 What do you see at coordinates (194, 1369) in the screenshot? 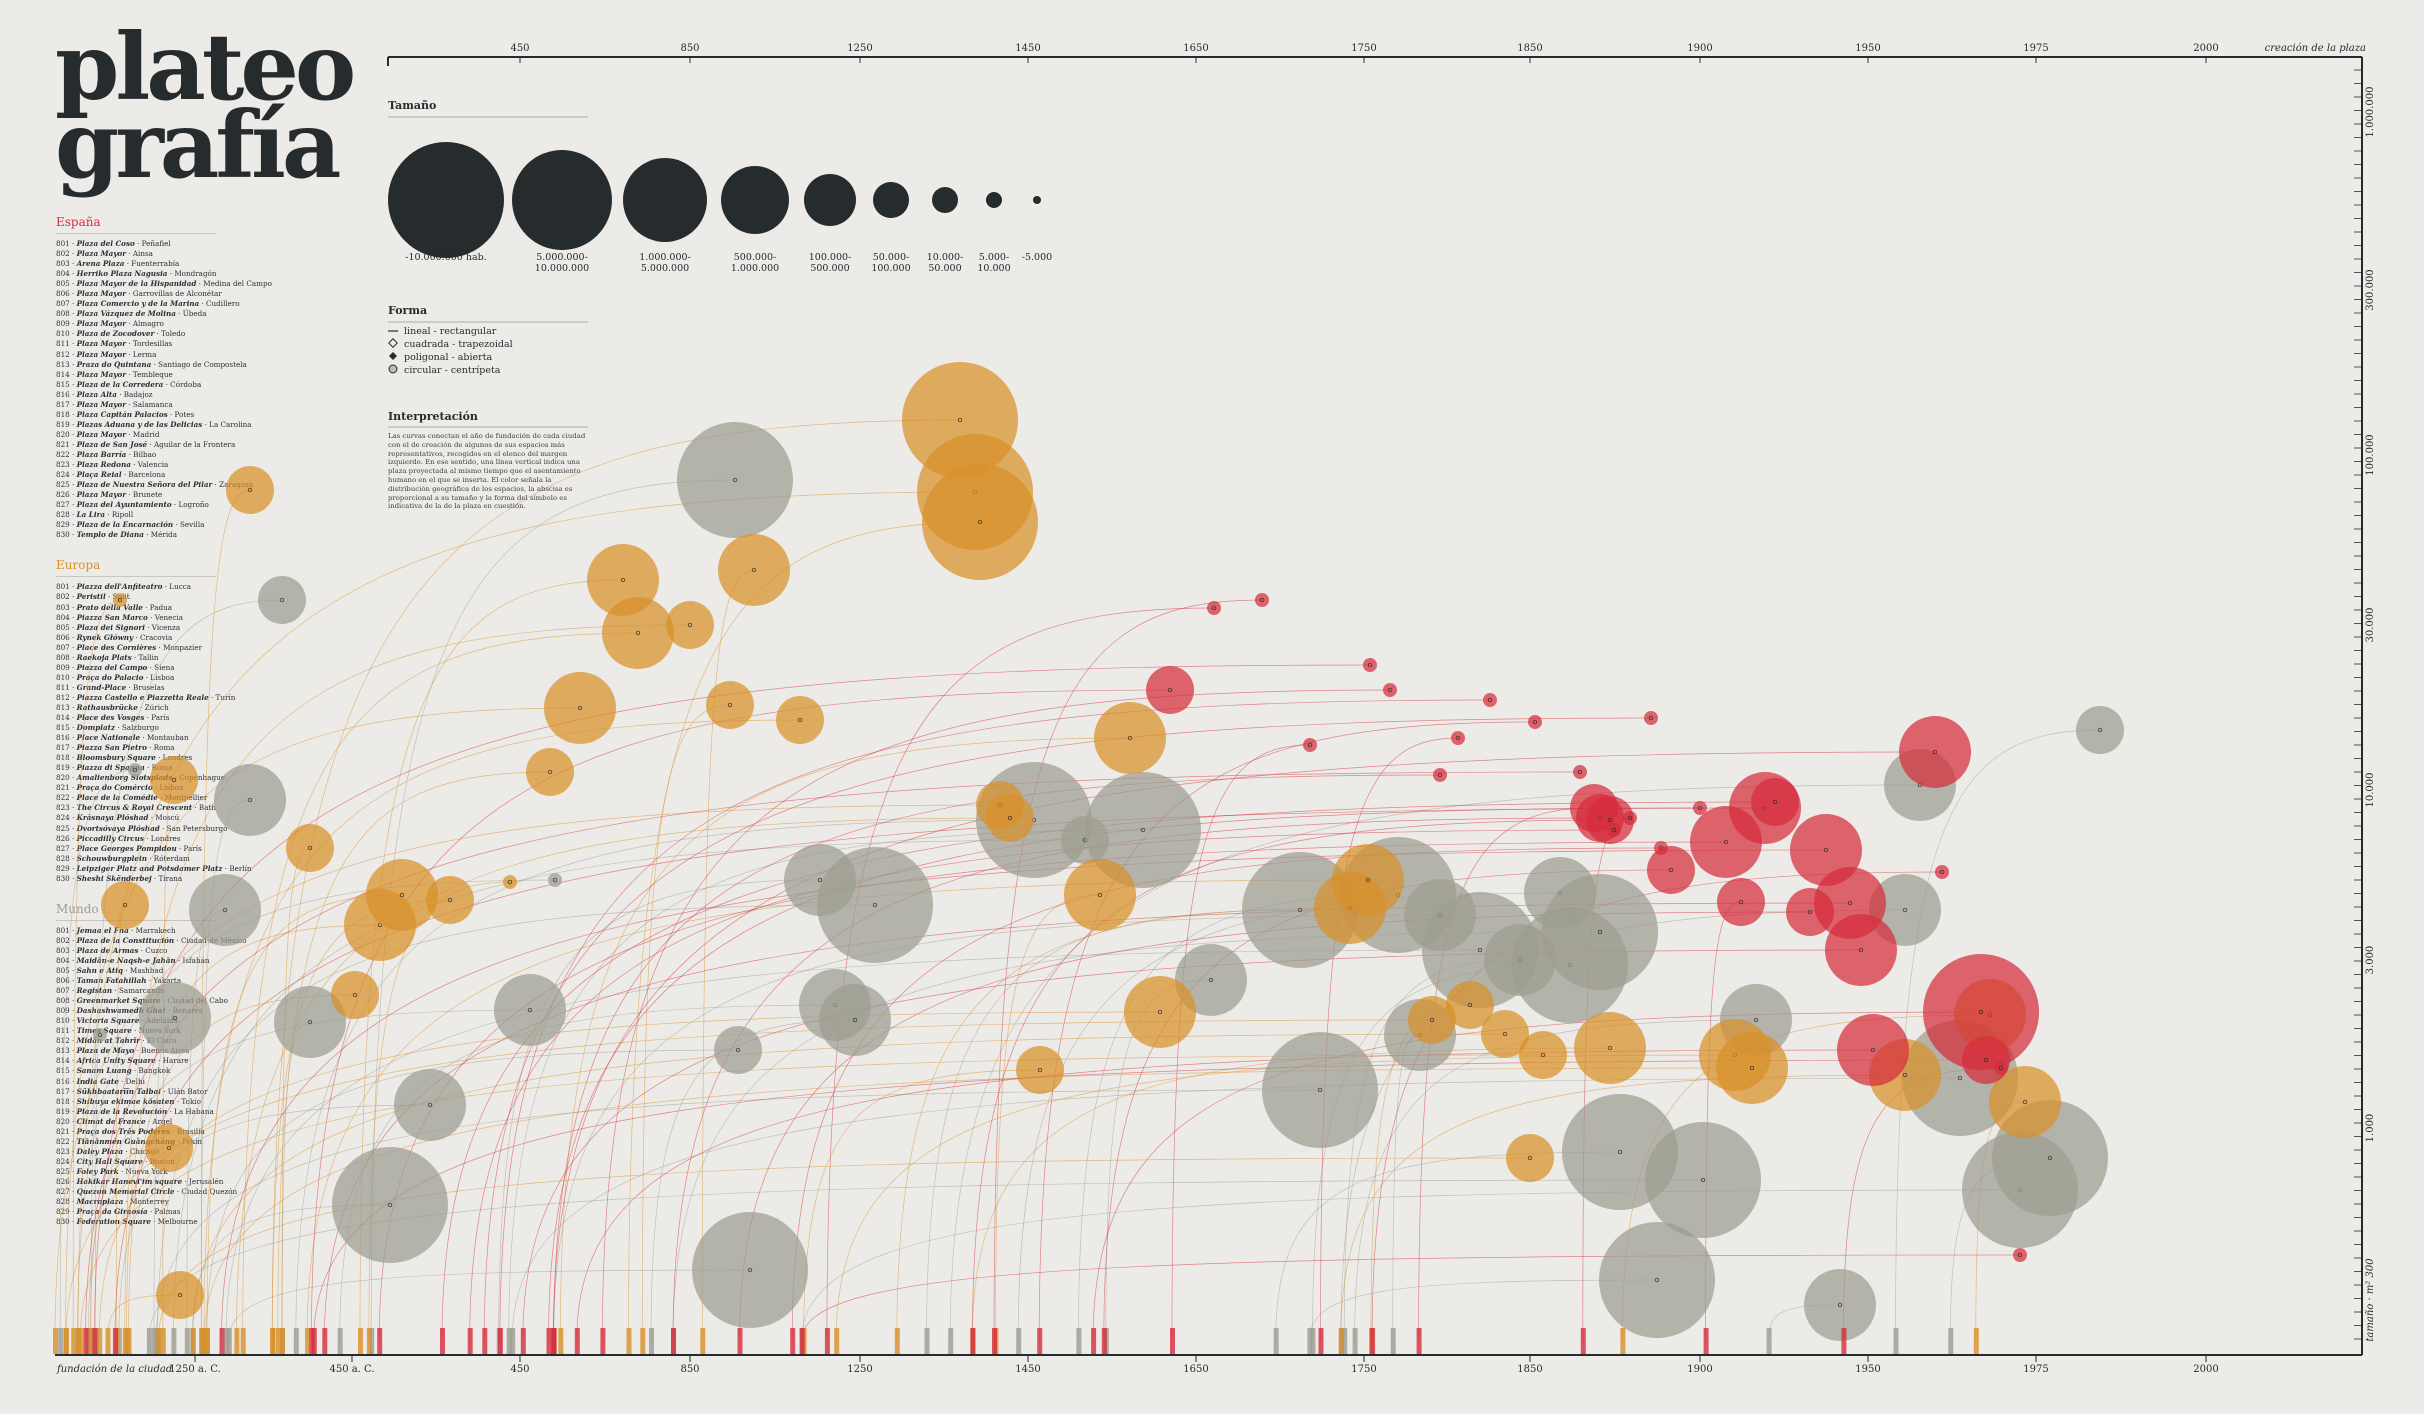
I see `bottom-tick-label: 1250 a. C.` at bounding box center [194, 1369].